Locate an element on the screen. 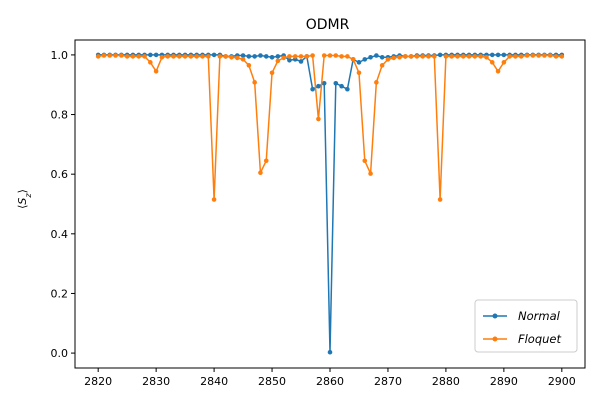  x-tick-label: 2830 is located at coordinates (156, 381).